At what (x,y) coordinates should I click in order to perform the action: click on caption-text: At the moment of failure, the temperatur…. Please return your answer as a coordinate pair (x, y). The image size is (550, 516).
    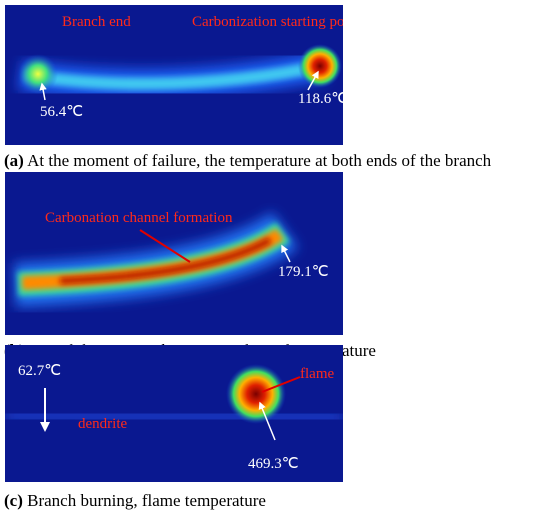
    Looking at the image, I should click on (259, 160).